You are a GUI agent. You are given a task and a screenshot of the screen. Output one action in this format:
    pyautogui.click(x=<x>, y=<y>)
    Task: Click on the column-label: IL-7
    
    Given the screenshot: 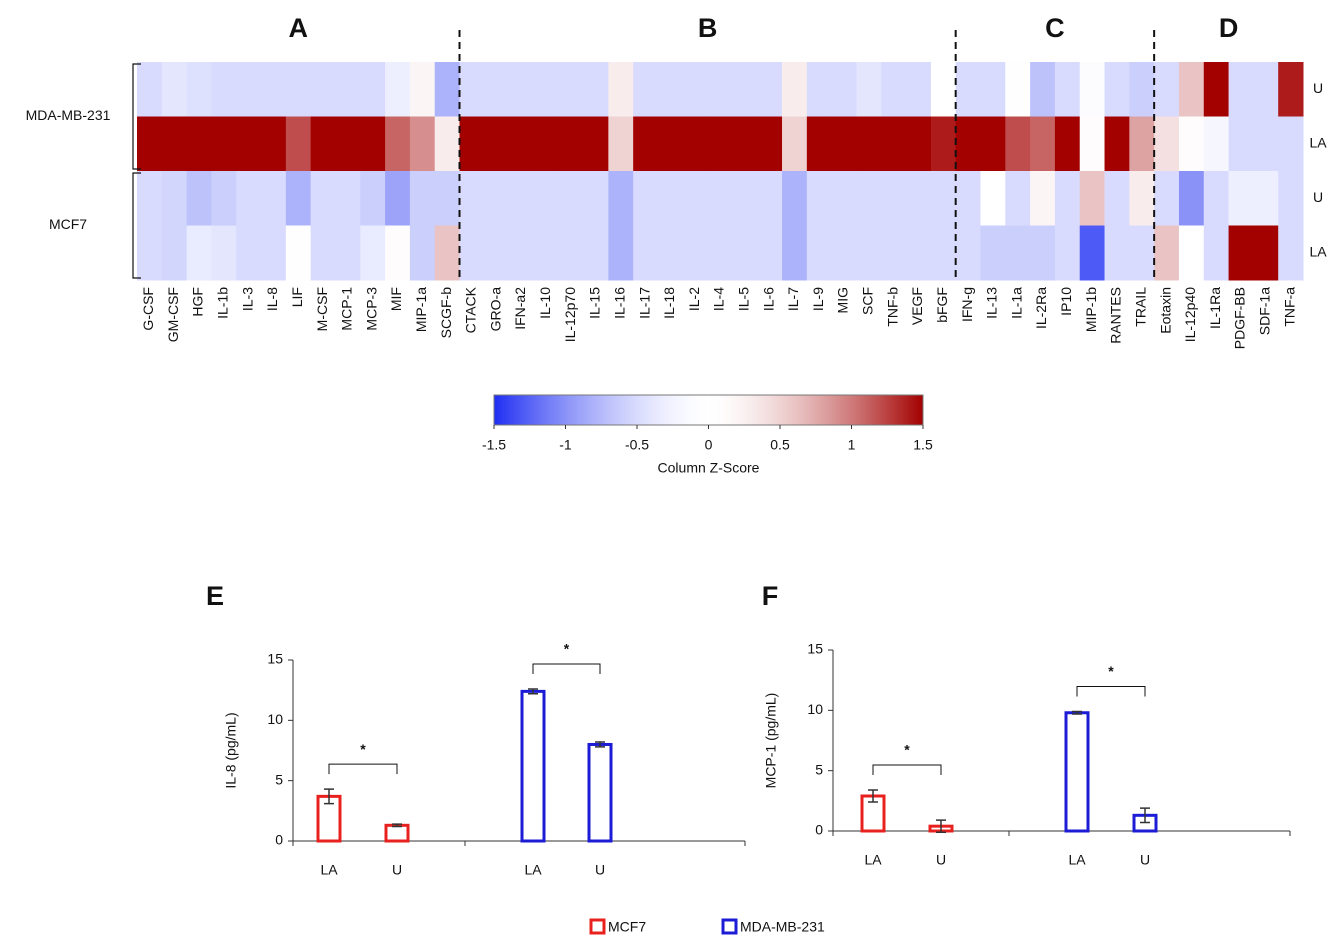 What is the action you would take?
    pyautogui.click(x=793, y=299)
    